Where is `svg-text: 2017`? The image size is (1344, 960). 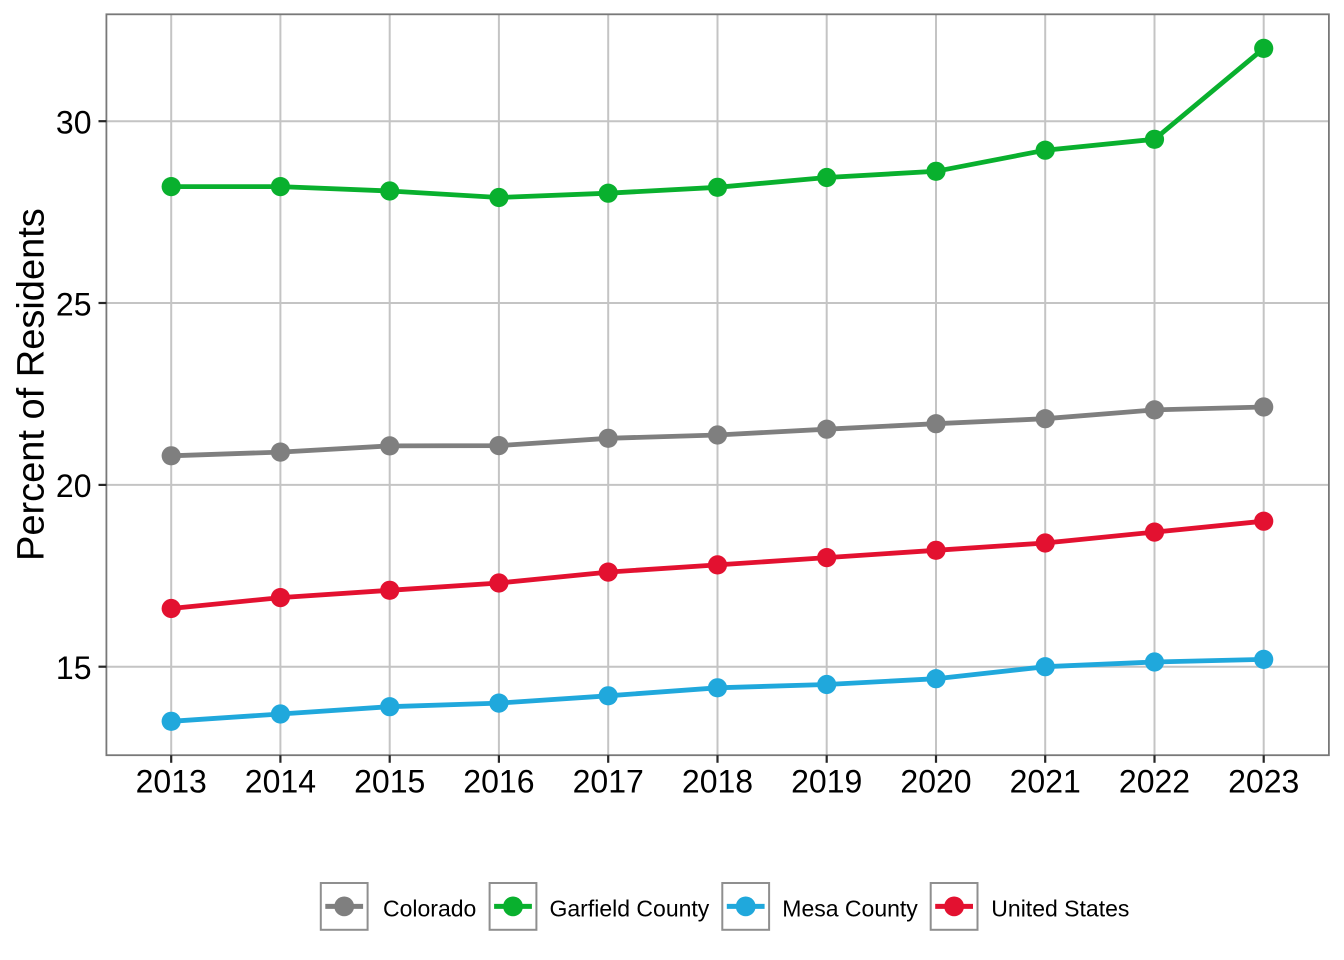 svg-text: 2017 is located at coordinates (608, 782).